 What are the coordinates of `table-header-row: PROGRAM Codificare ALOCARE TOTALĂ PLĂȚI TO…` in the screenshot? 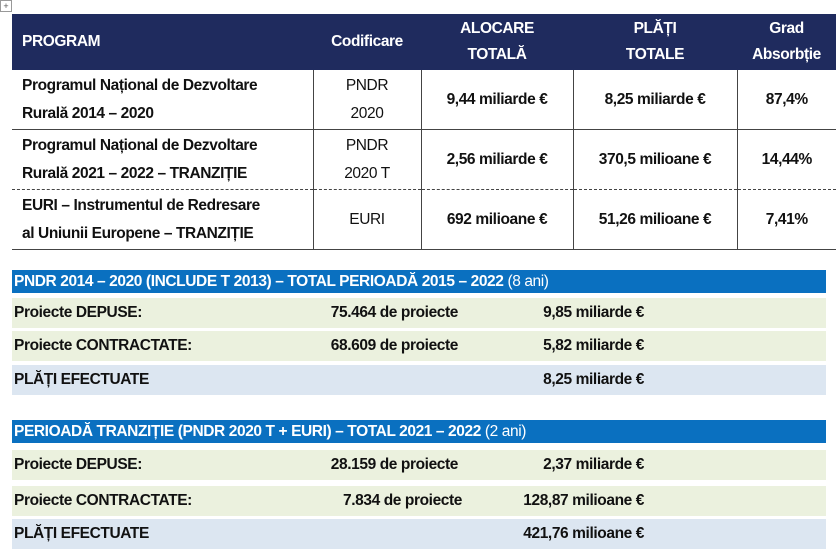 It's located at (424, 42).